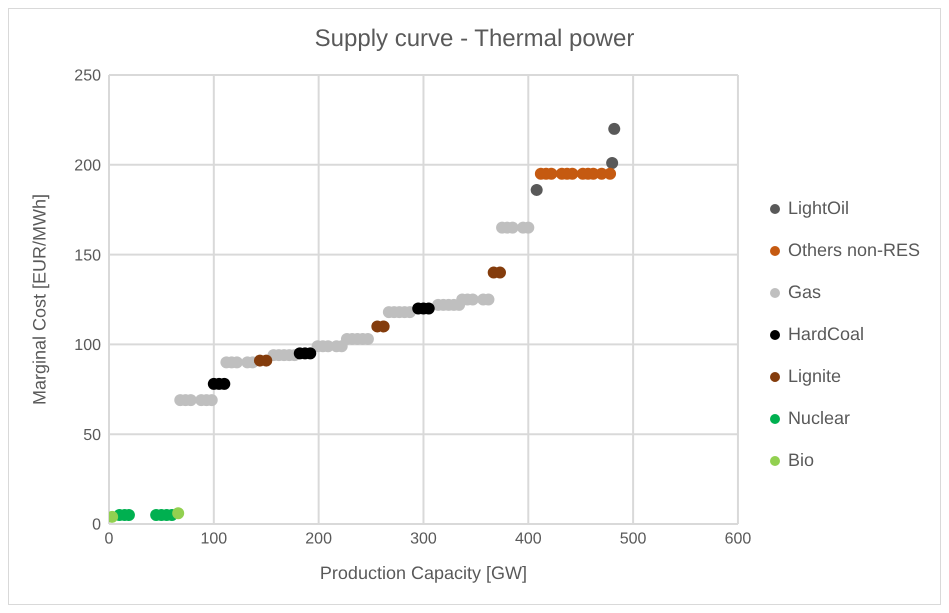  What do you see at coordinates (826, 334) in the screenshot?
I see `legend-label: HardCoal` at bounding box center [826, 334].